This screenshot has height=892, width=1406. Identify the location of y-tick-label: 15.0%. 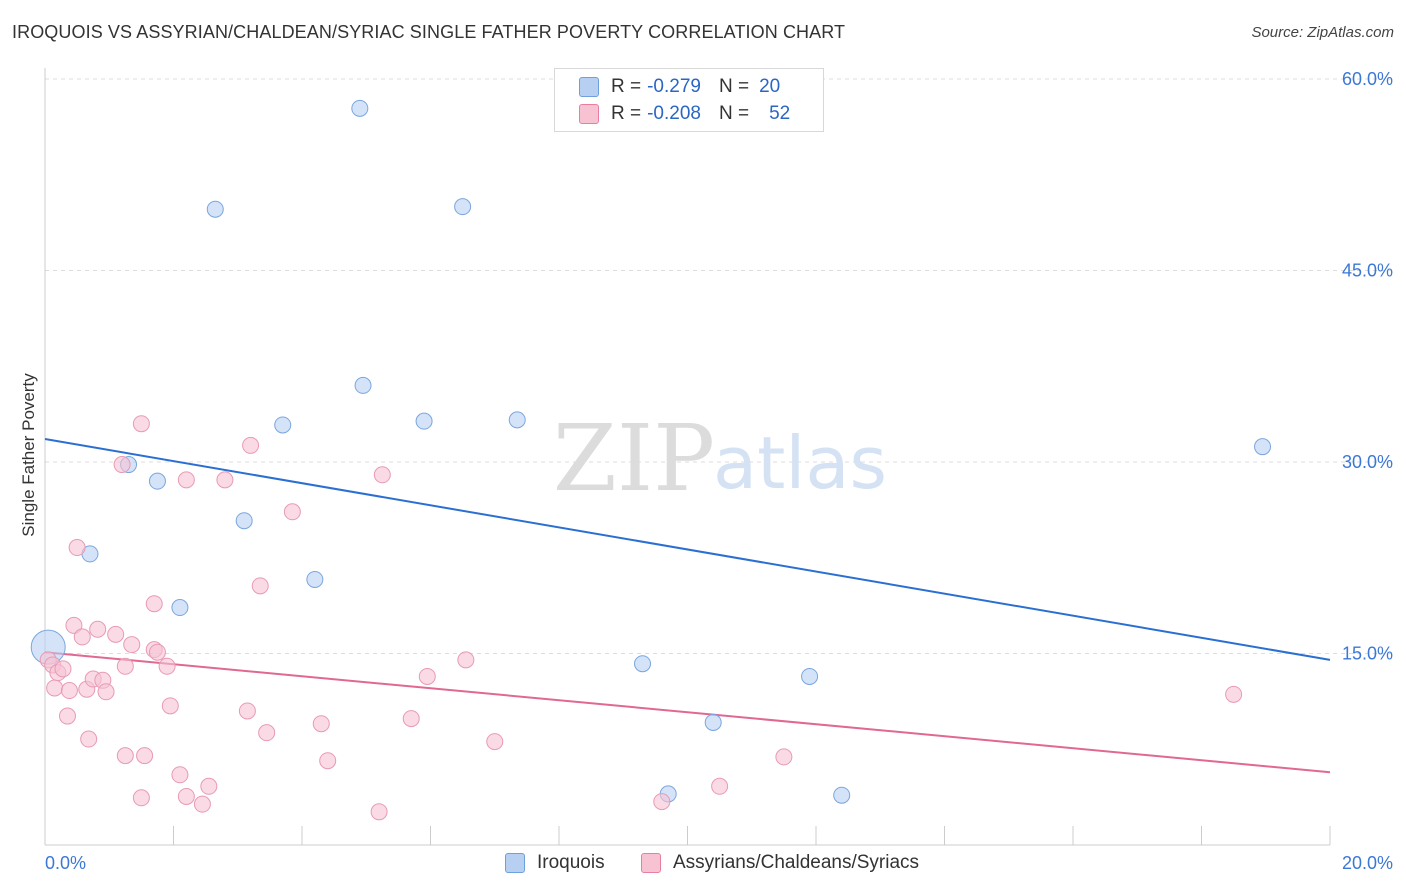
(1367, 654).